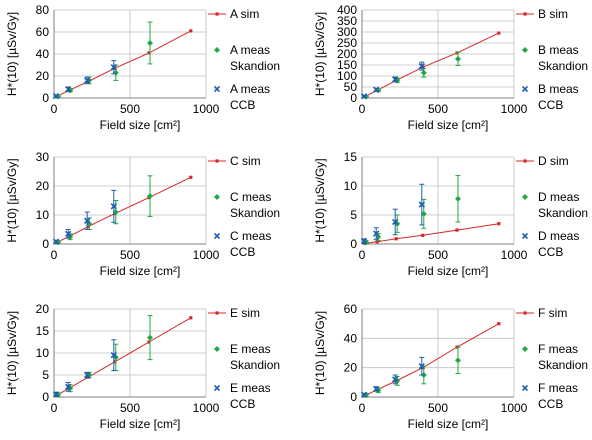 This screenshot has width=592, height=440. I want to click on legend-skandion-line1: D meas, so click(558, 197).